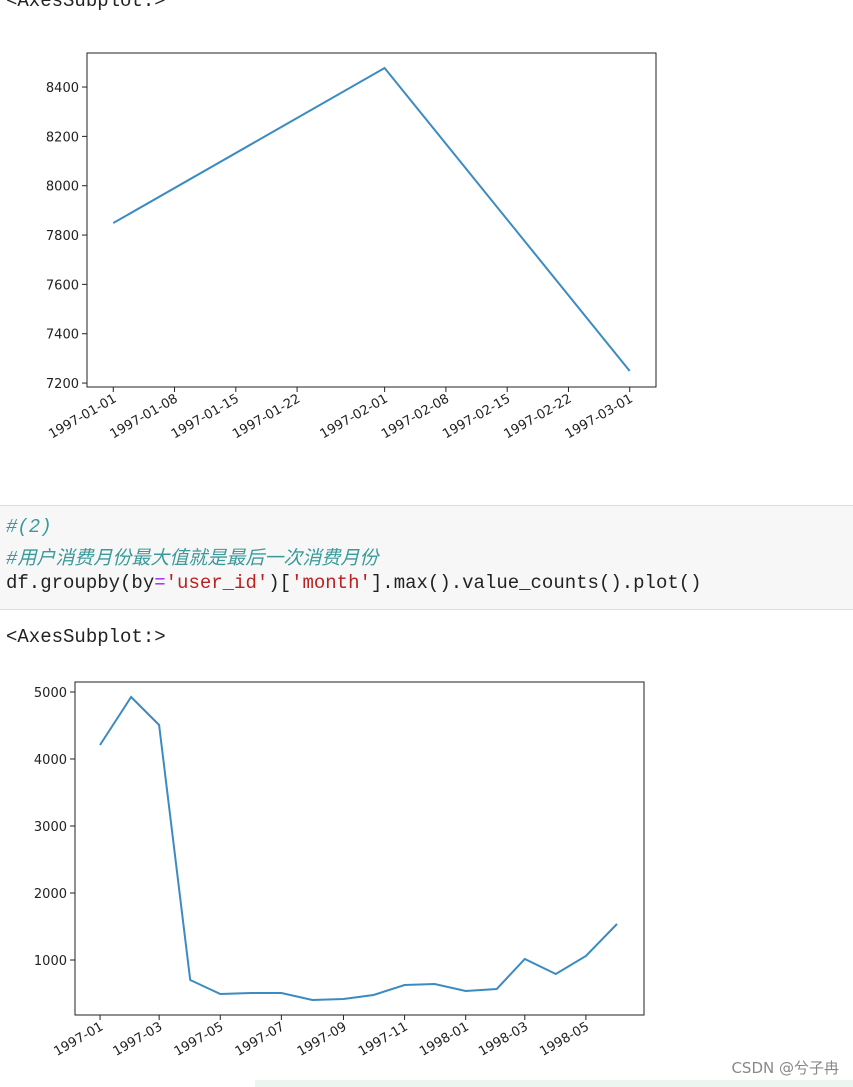 The width and height of the screenshot is (853, 1087). I want to click on status-strip, so click(554, 1083).